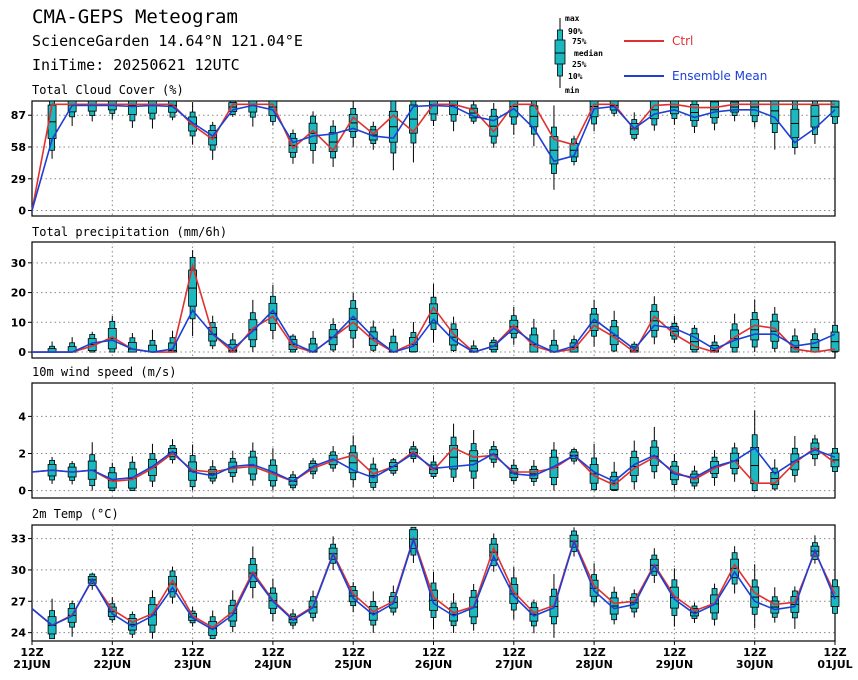  What do you see at coordinates (113, 664) in the screenshot?
I see `xtick-date-label: 22JUN` at bounding box center [113, 664].